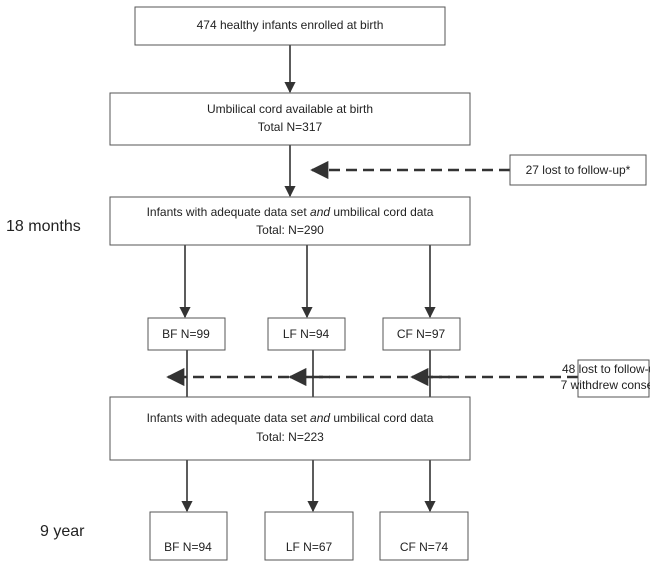 The height and width of the screenshot is (561, 650). I want to click on group-text: LF N=67, so click(309, 547).